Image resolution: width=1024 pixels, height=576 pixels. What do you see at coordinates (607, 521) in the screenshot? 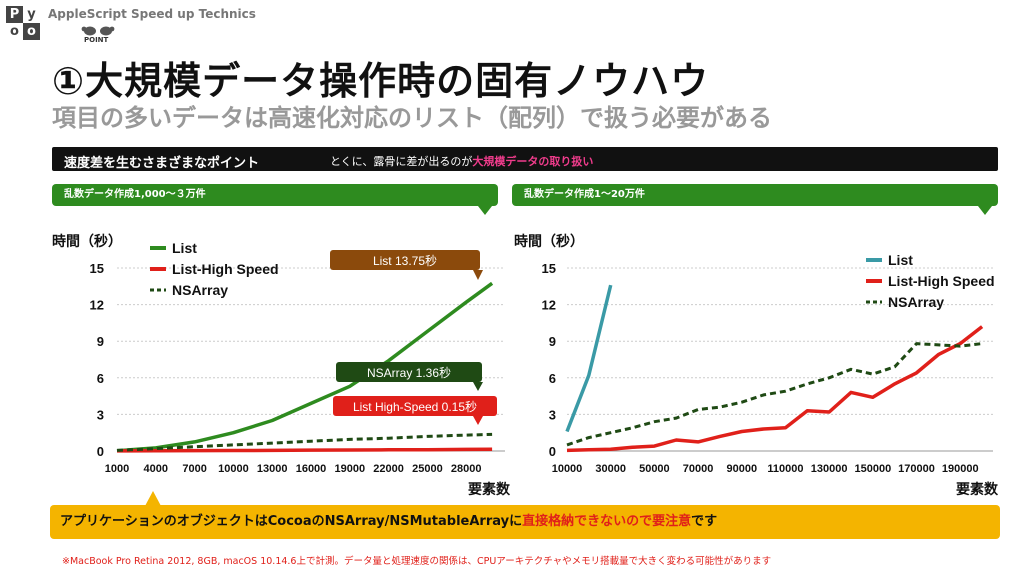
I see `callout-highlight: 直接格納できないので要注意` at bounding box center [607, 521].